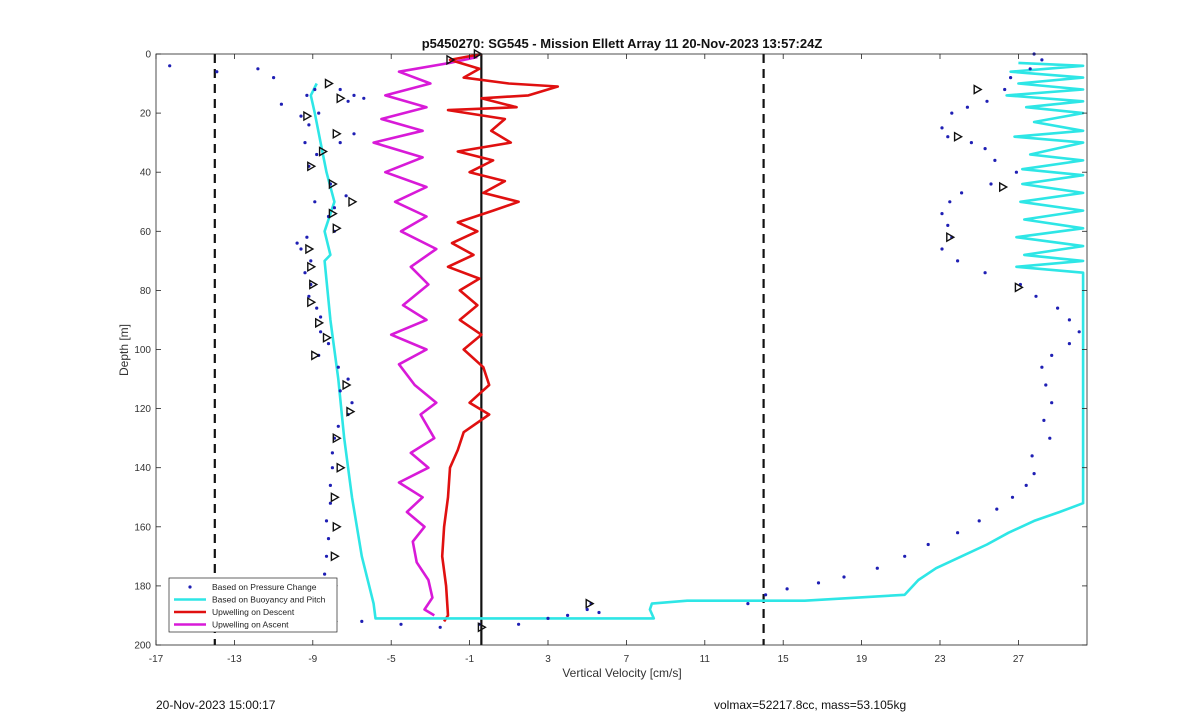 The image size is (1200, 725). I want to click on y-tick-label: 160, so click(142, 527).